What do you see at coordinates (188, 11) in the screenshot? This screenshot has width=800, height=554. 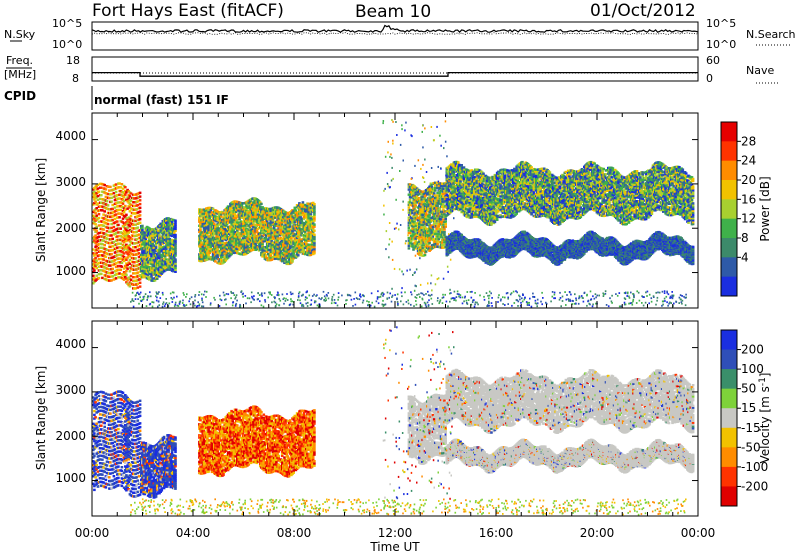 I see `station-title: Fort Hays East (fitACF)` at bounding box center [188, 11].